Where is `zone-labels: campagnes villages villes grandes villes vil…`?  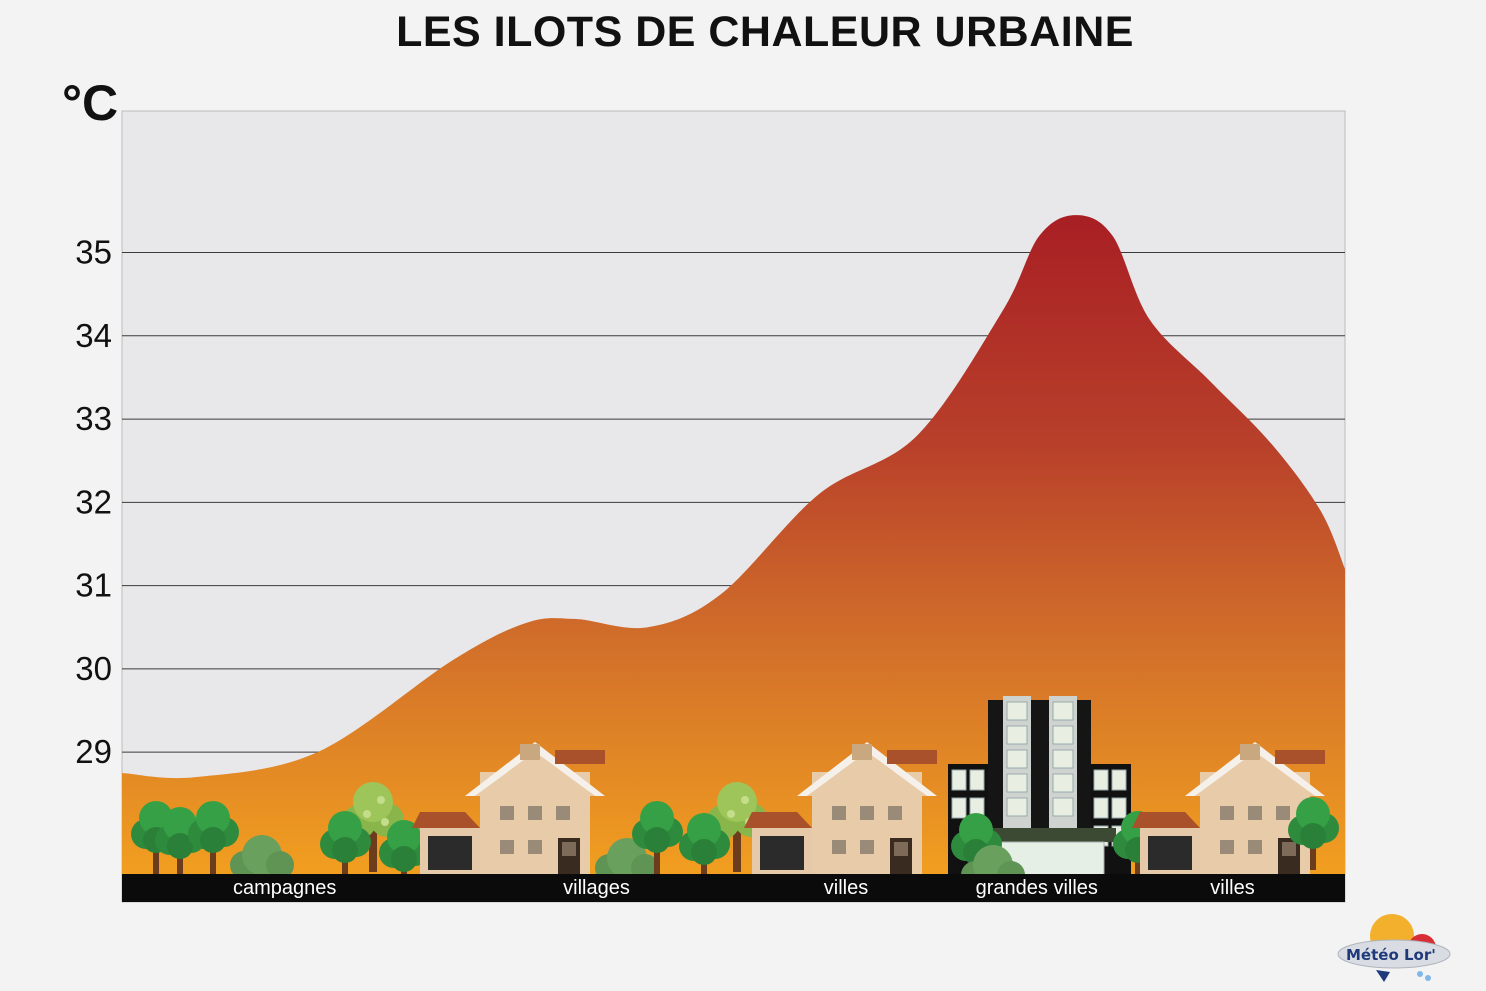 zone-labels: campagnes villages villes grandes villes vil… is located at coordinates (744, 888).